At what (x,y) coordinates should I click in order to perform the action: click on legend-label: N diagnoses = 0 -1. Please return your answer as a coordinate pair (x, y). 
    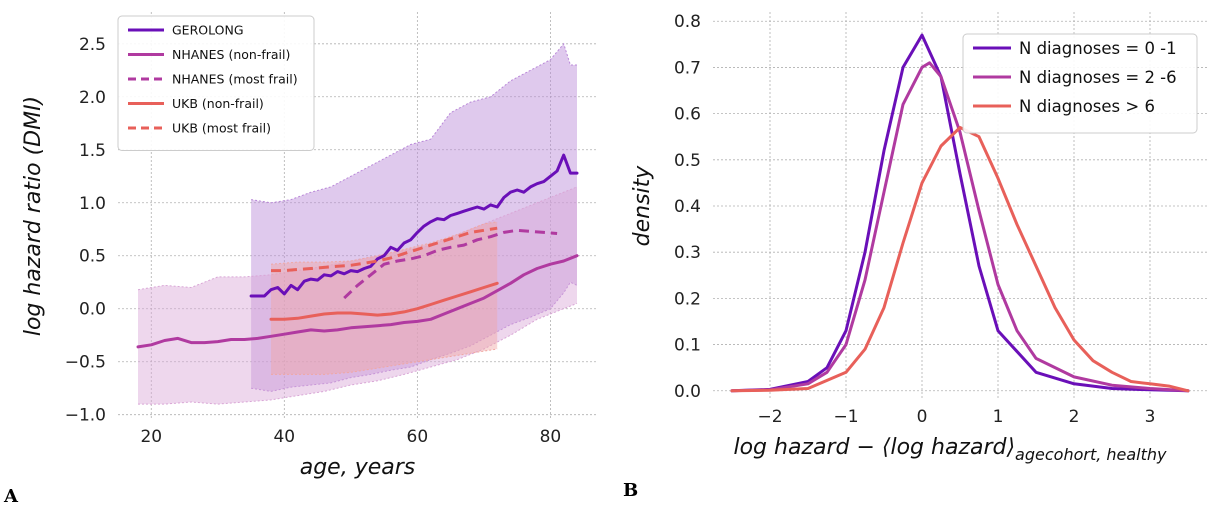
    Looking at the image, I should click on (1098, 48).